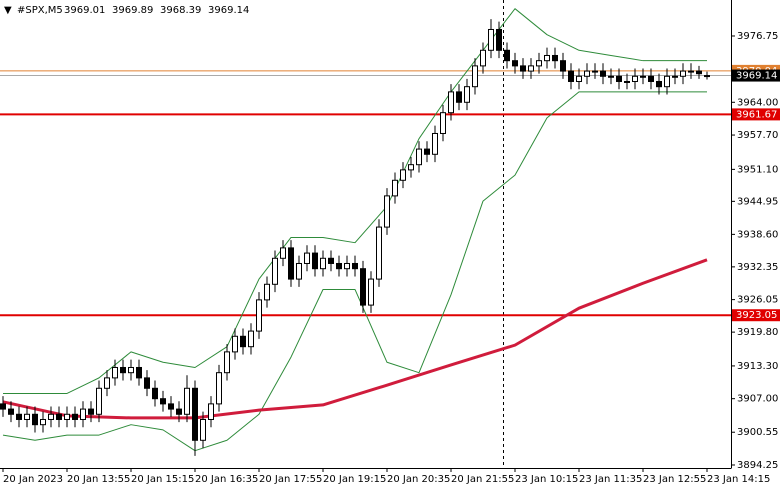 The width and height of the screenshot is (781, 489). Describe the element at coordinates (757, 135) in the screenshot. I see `y-tick-label: 3957.70` at that location.